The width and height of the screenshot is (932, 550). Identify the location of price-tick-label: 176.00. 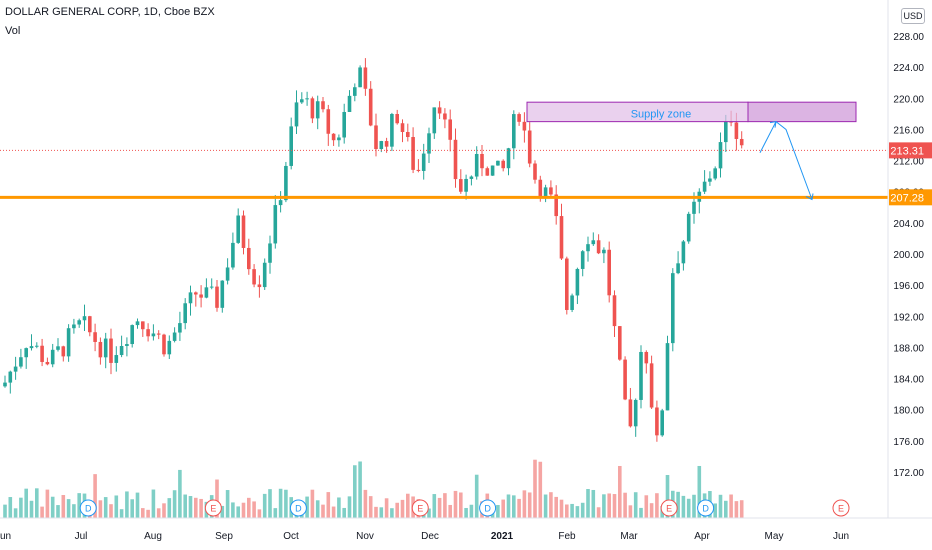
(908, 442).